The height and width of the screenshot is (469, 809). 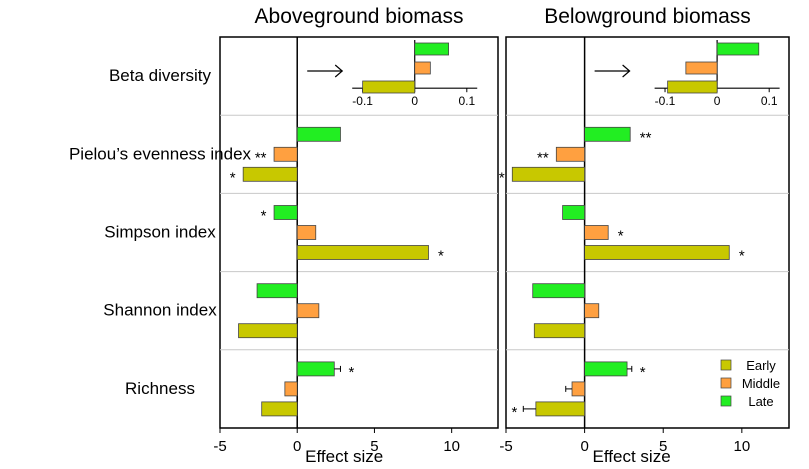 What do you see at coordinates (726, 401) in the screenshot?
I see `legend-swatch-late` at bounding box center [726, 401].